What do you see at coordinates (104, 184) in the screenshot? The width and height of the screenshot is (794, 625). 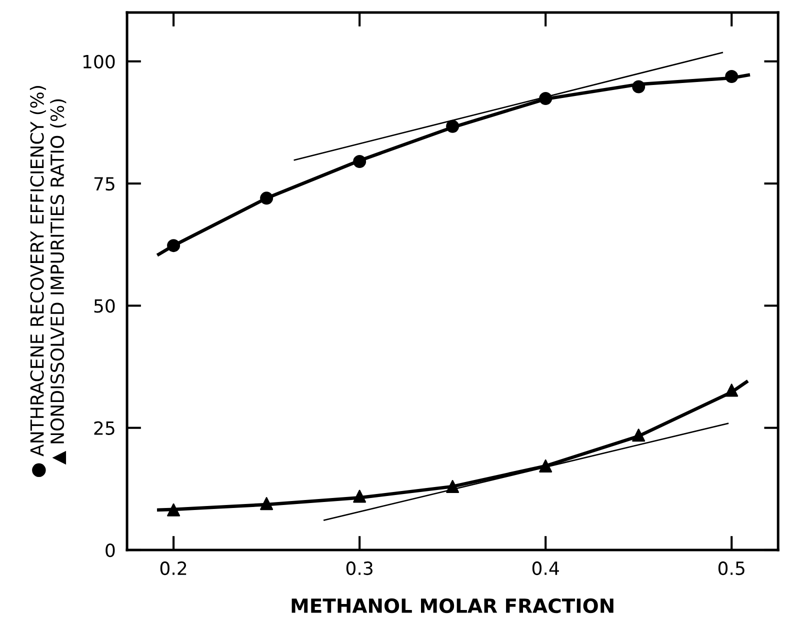 I see `y-tick-label: 75` at bounding box center [104, 184].